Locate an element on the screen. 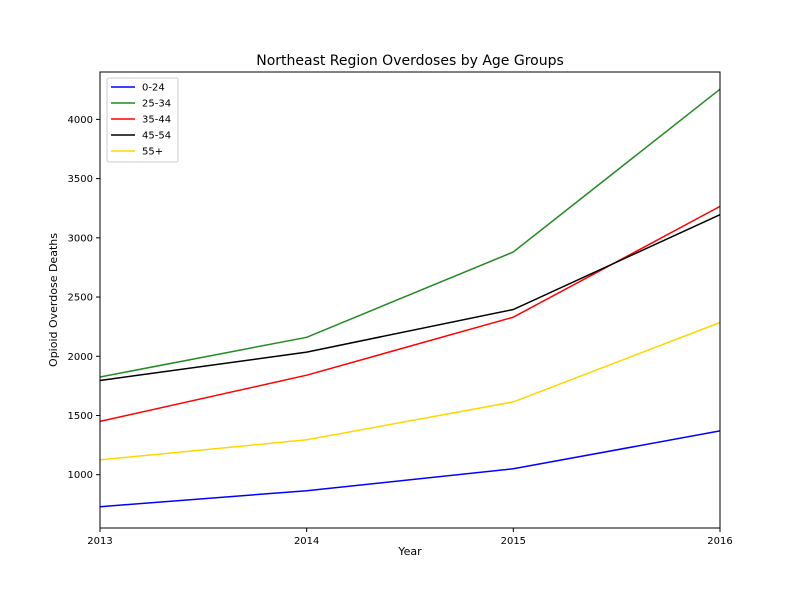 This screenshot has width=800, height=604. legend-label-45-54: 45-54 is located at coordinates (156, 136).